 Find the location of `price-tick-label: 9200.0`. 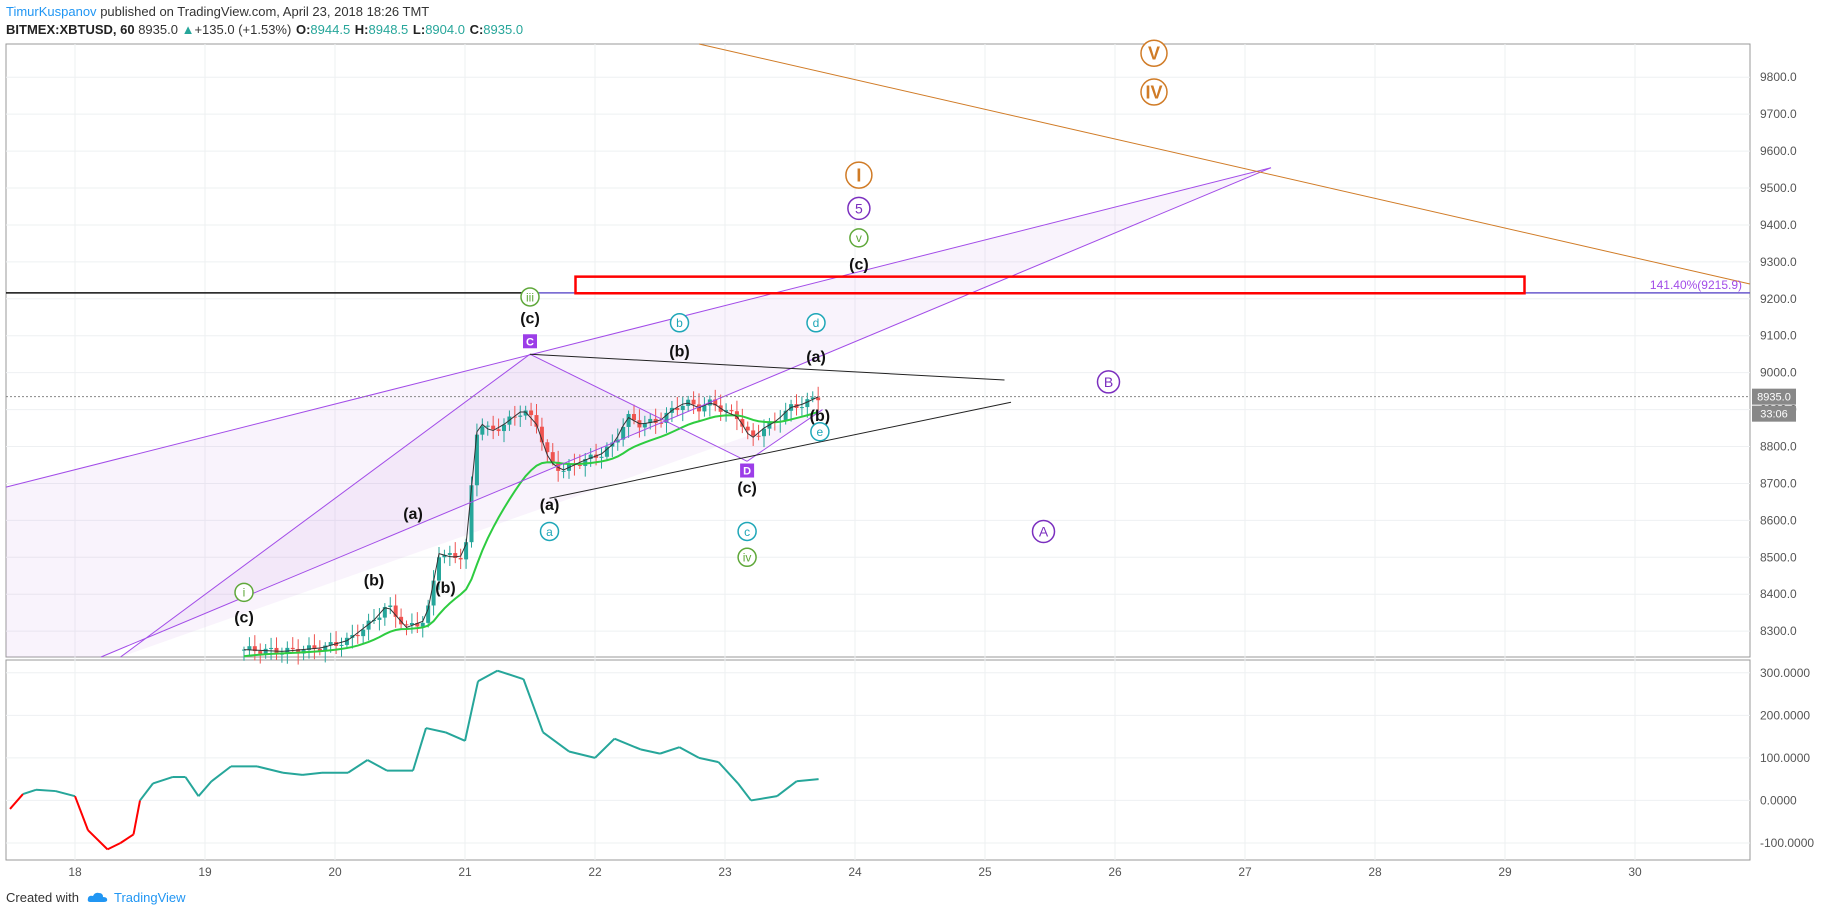

price-tick-label: 9200.0 is located at coordinates (1778, 299).